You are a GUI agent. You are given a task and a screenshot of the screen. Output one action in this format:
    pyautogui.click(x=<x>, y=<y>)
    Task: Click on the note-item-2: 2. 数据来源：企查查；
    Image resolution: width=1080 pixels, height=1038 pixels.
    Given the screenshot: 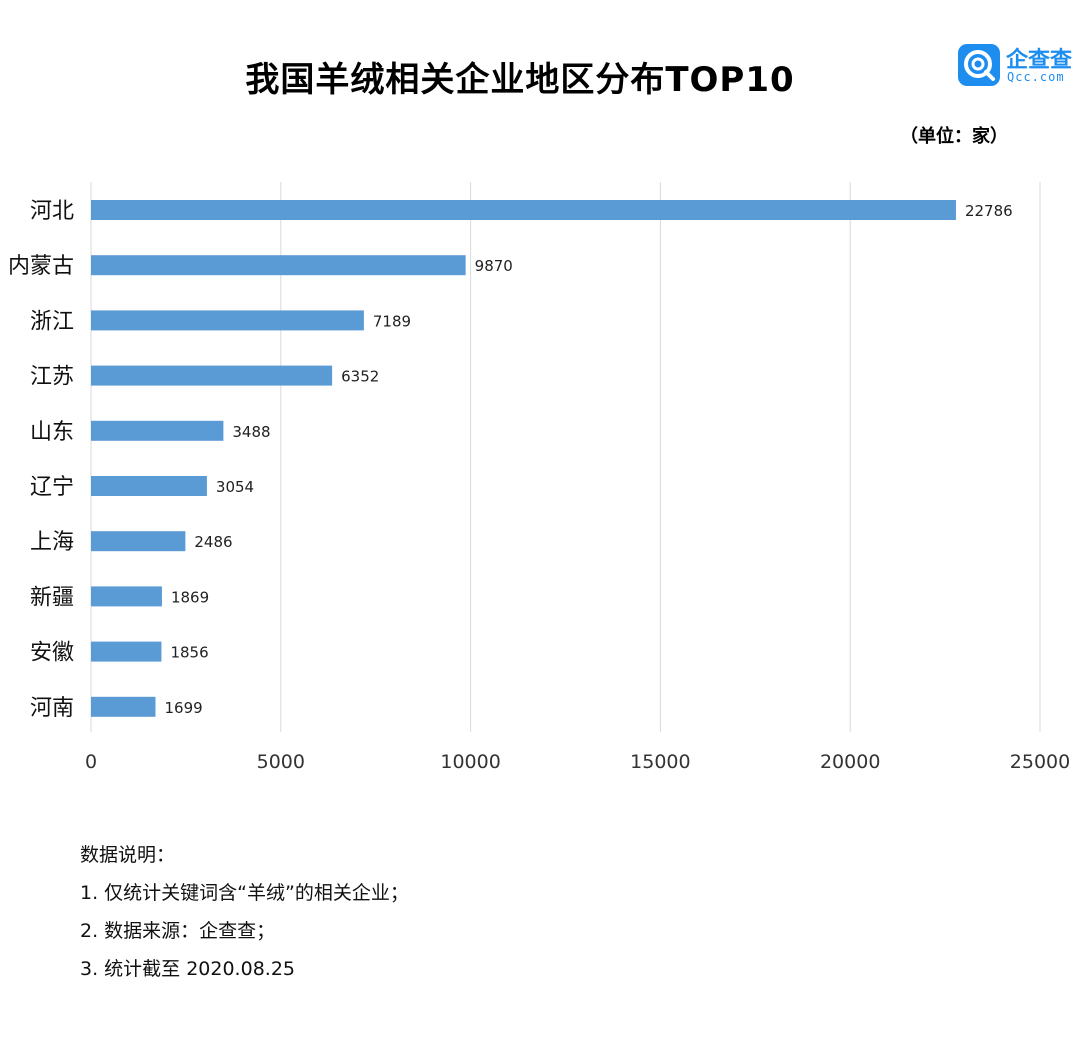 What is the action you would take?
    pyautogui.click(x=178, y=931)
    